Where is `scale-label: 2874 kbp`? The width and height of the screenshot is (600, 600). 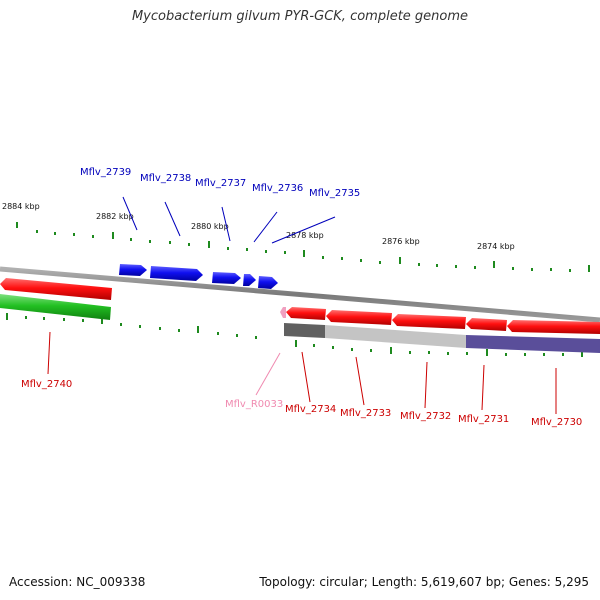 scale-label: 2874 kbp is located at coordinates (496, 246).